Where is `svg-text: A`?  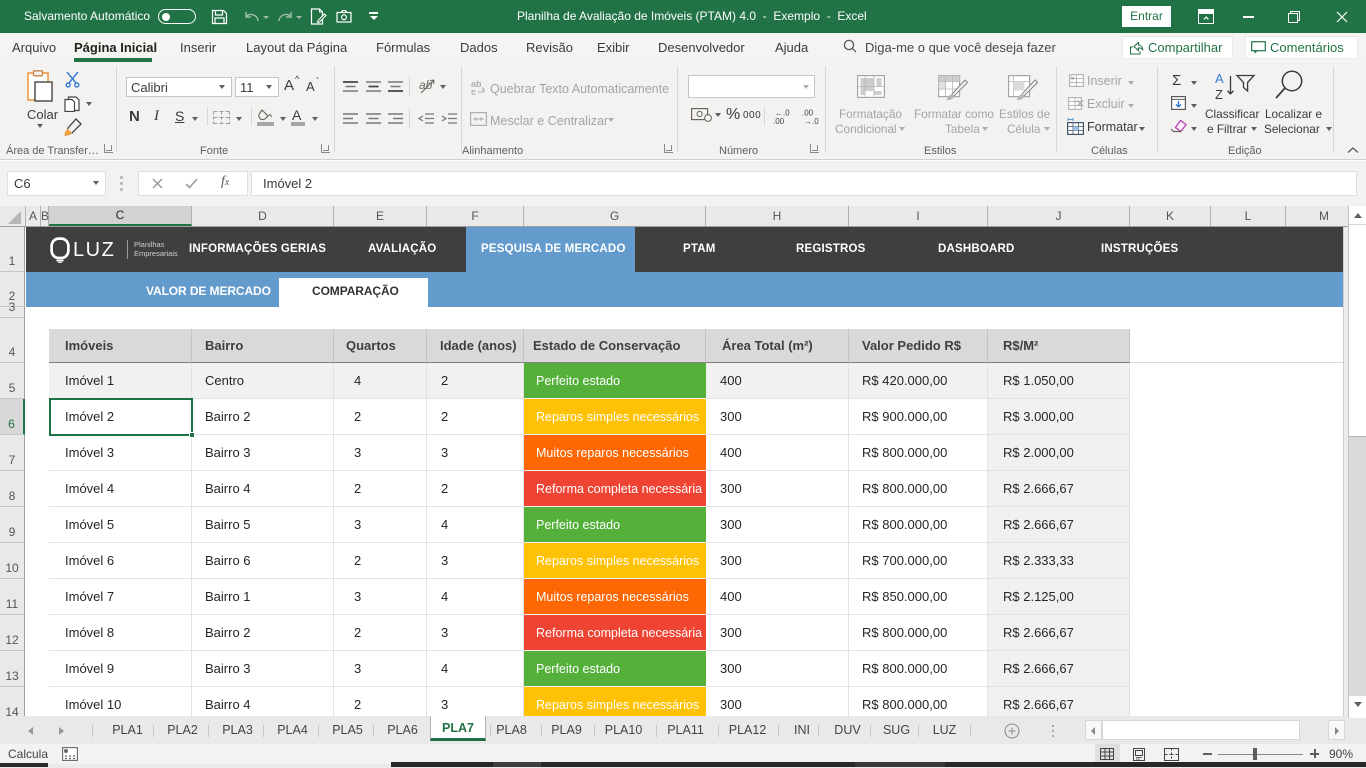
svg-text: A is located at coordinates (1219, 78).